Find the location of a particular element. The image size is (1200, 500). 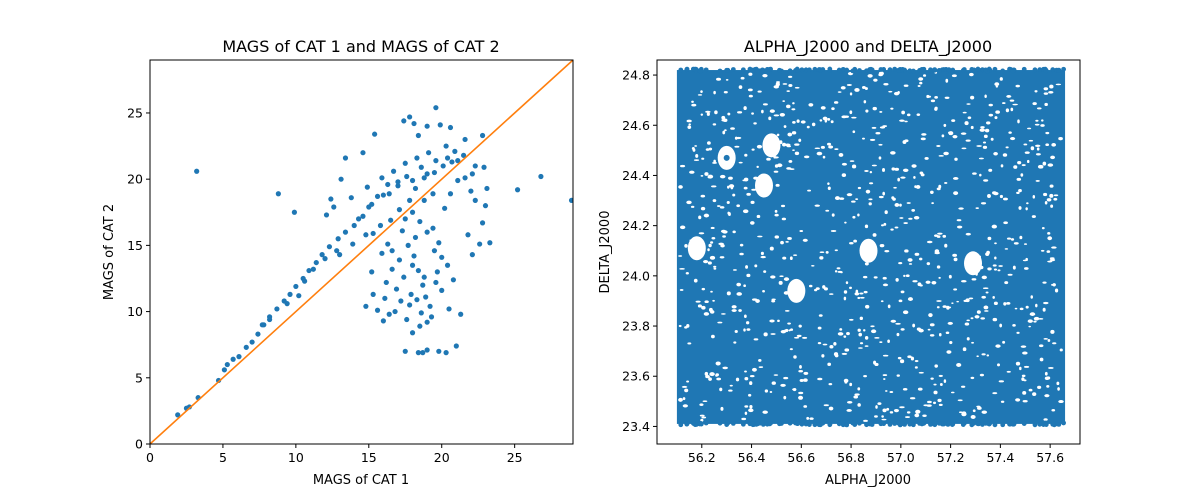

coords-hole is located at coordinates (696, 248).